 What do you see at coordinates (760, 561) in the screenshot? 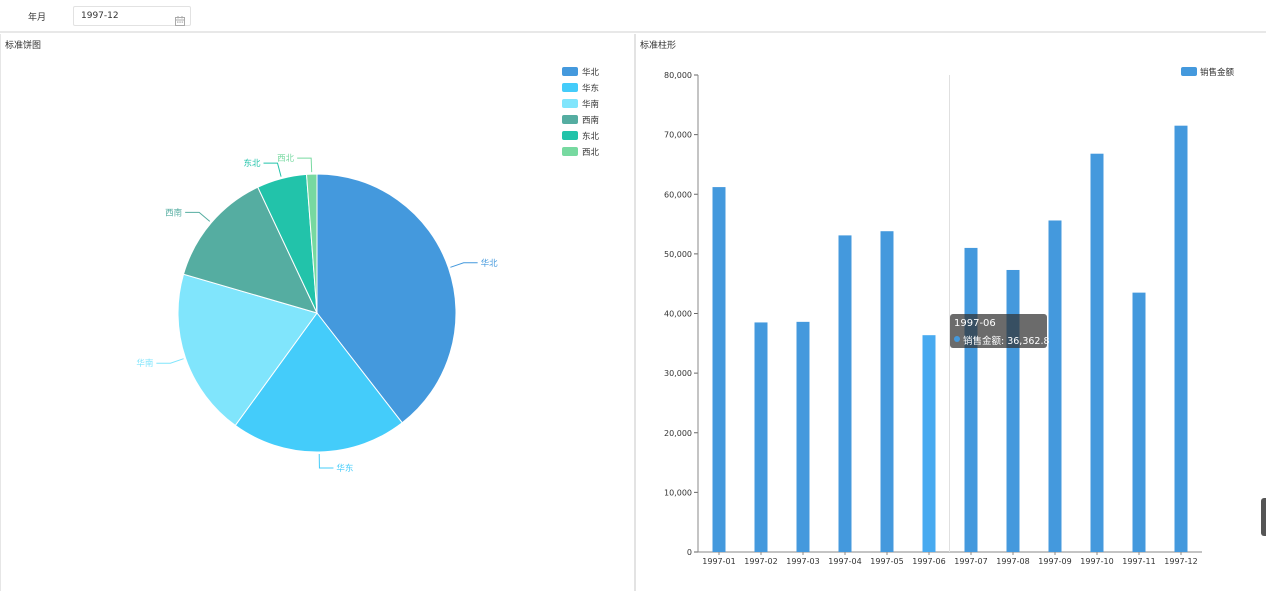
I see `x-tick-label-1: 1997-02` at bounding box center [760, 561].